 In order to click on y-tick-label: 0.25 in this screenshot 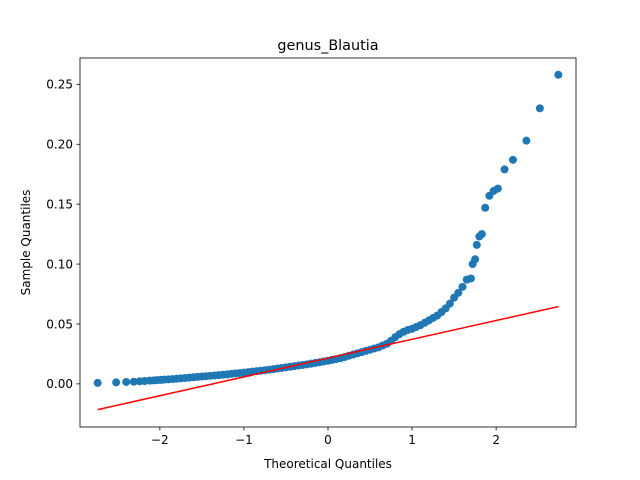, I will do `click(59, 85)`.